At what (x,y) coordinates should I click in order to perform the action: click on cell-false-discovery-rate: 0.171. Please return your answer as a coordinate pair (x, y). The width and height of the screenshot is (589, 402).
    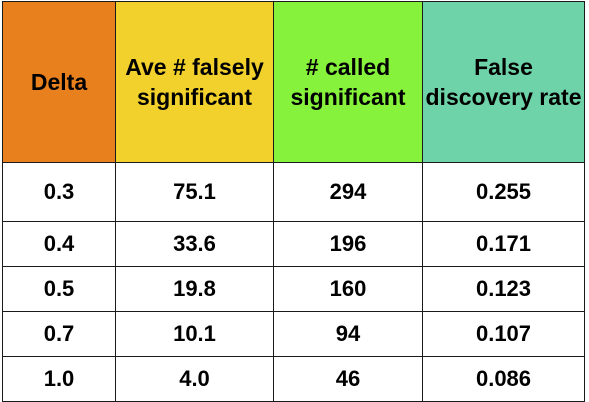
    Looking at the image, I should click on (503, 244).